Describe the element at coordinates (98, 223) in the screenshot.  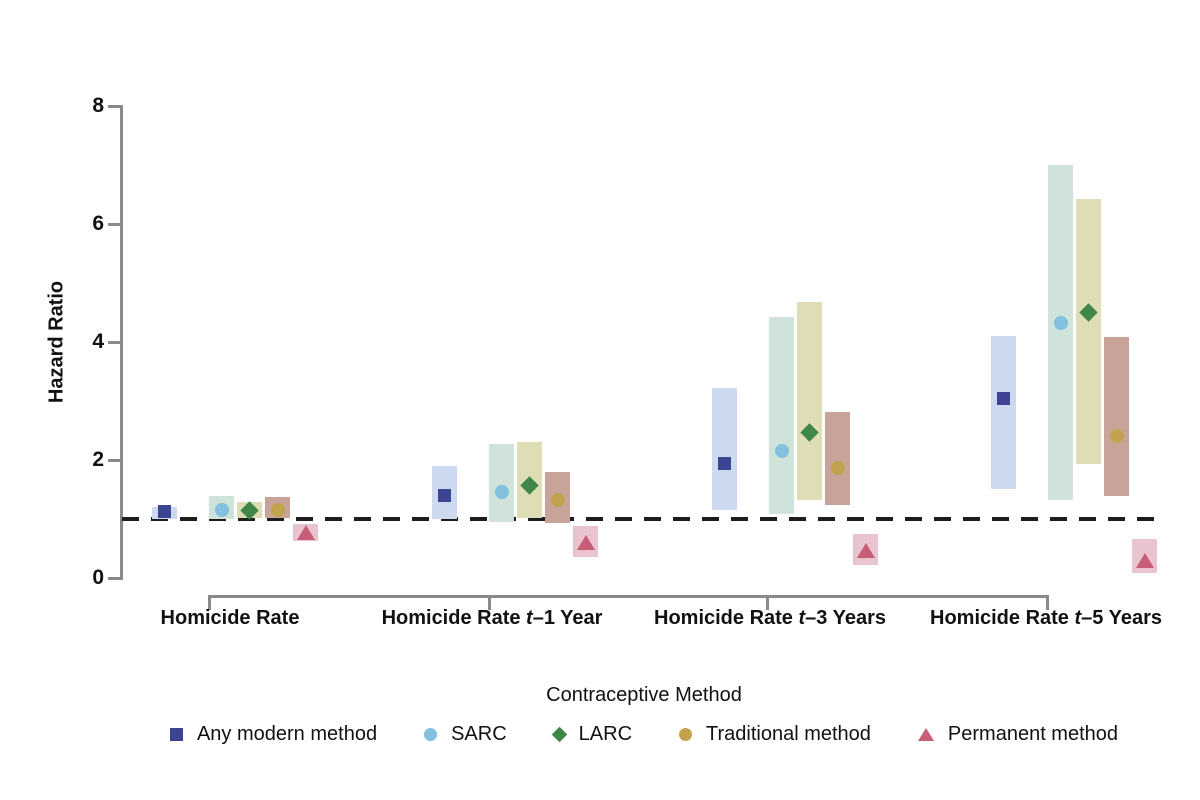
I see `y-tick-label: 6` at that location.